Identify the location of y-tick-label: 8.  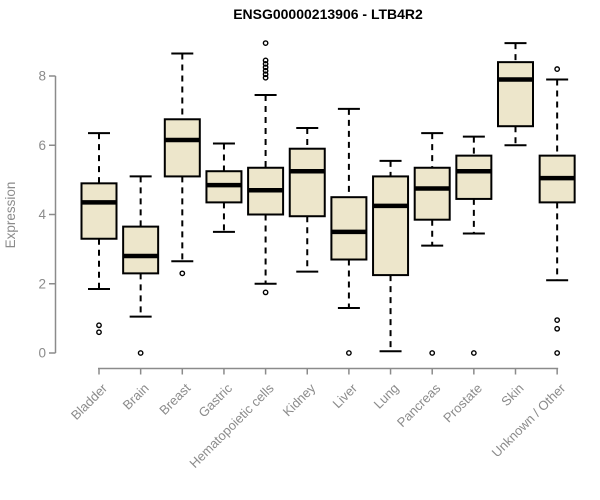
(42, 76).